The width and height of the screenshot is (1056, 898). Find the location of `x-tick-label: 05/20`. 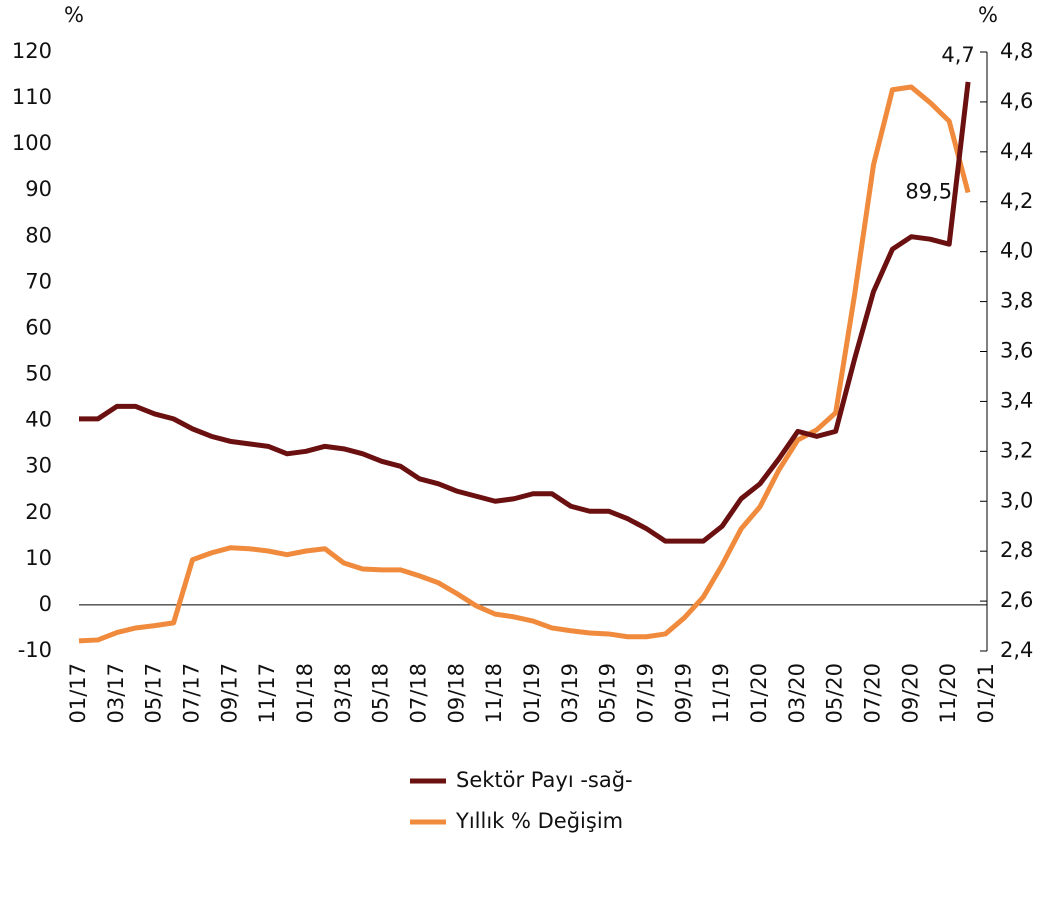

x-tick-label: 05/20 is located at coordinates (835, 693).